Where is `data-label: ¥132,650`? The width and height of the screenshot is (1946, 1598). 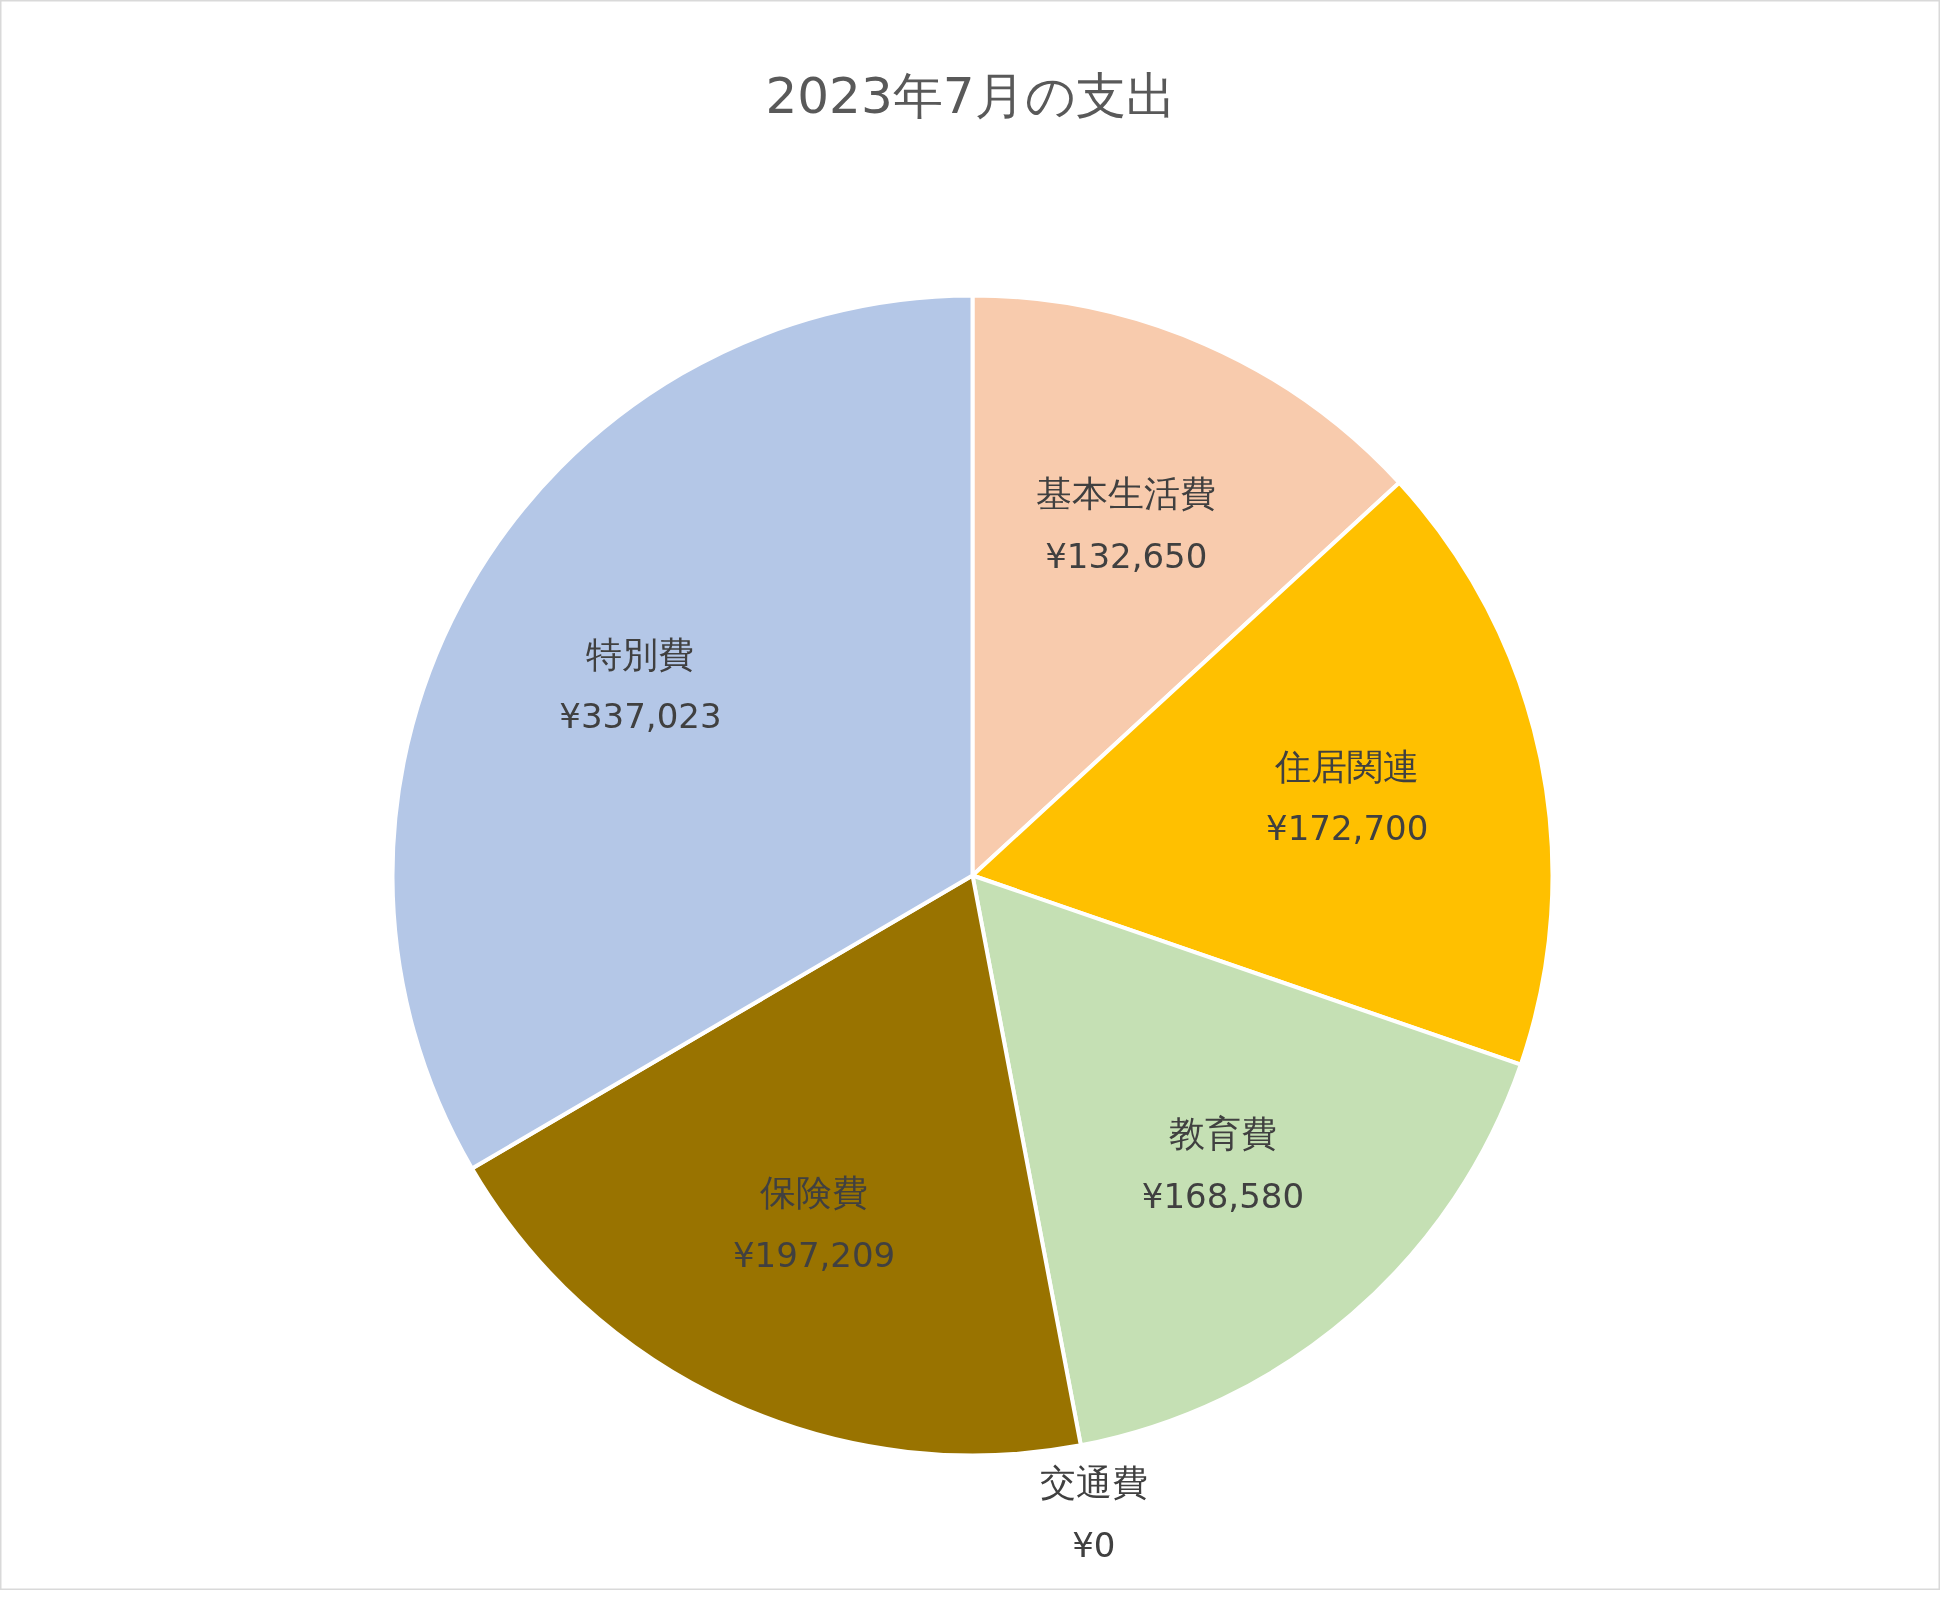 data-label: ¥132,650 is located at coordinates (1126, 555).